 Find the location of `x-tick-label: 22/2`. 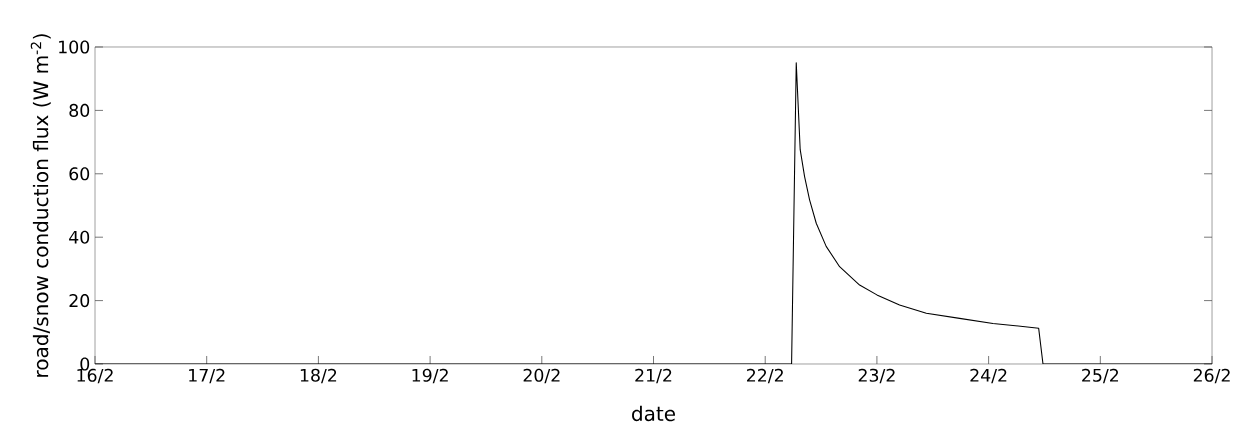

x-tick-label: 22/2 is located at coordinates (765, 376).